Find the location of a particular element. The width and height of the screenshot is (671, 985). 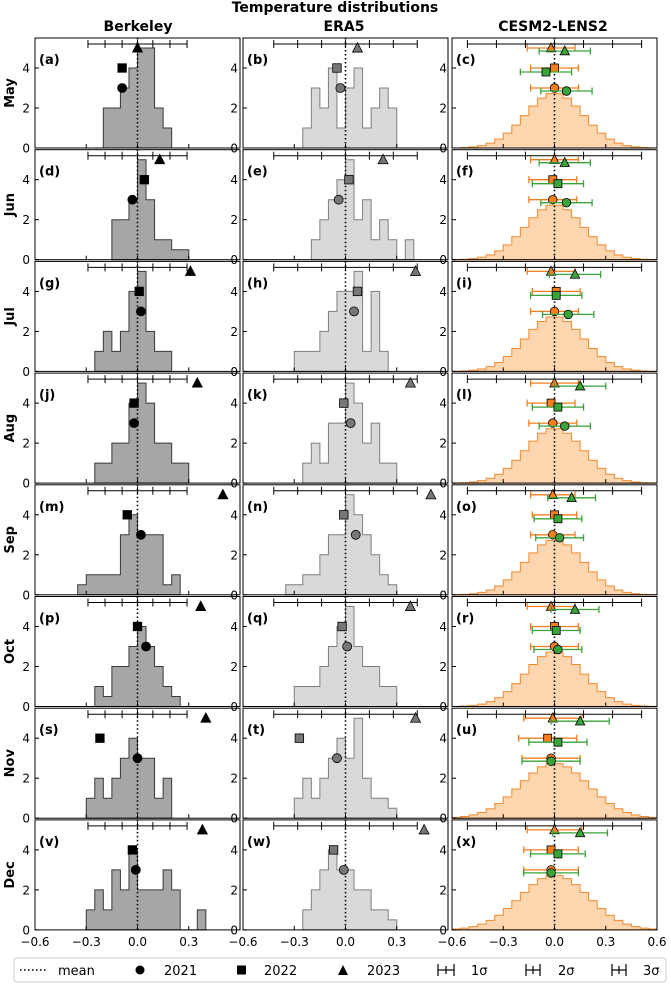

panel-o: 0 2 4 (o) is located at coordinates (548, 543).